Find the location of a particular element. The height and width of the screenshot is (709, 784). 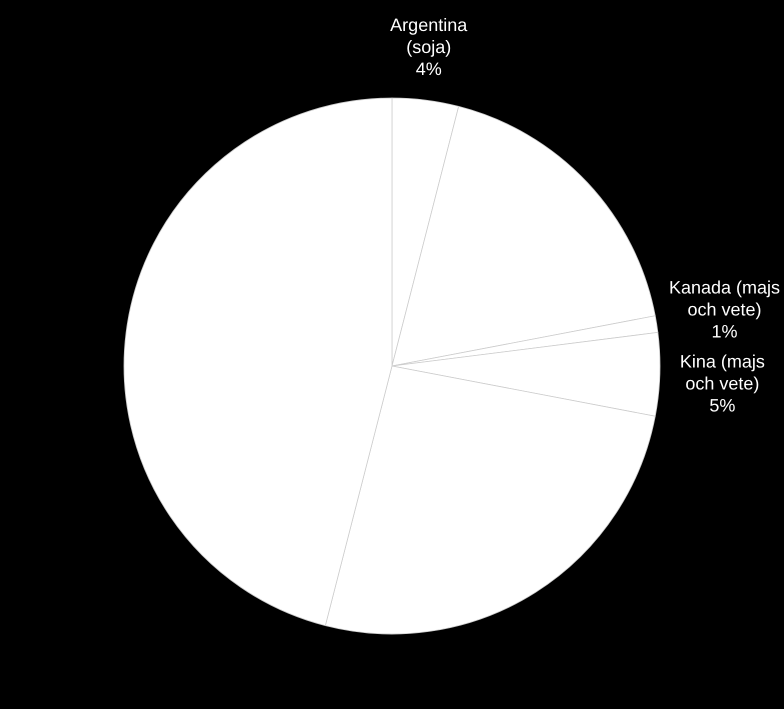

data-label: 5% is located at coordinates (722, 406).